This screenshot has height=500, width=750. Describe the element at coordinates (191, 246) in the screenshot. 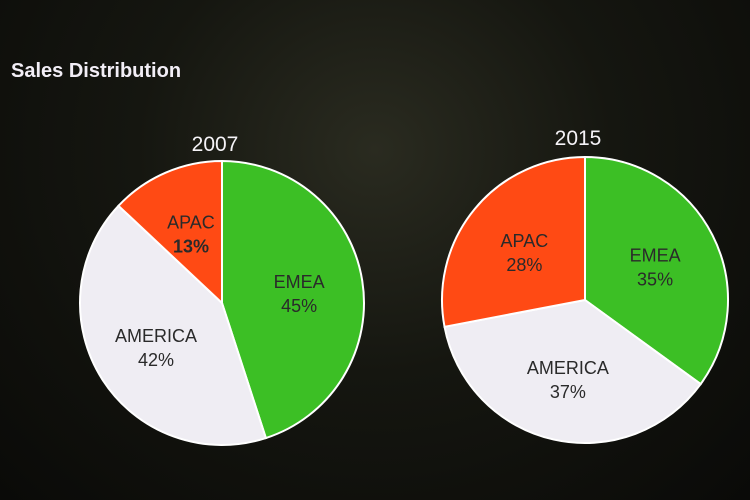

I see `slice-value-apac: 13%` at that location.